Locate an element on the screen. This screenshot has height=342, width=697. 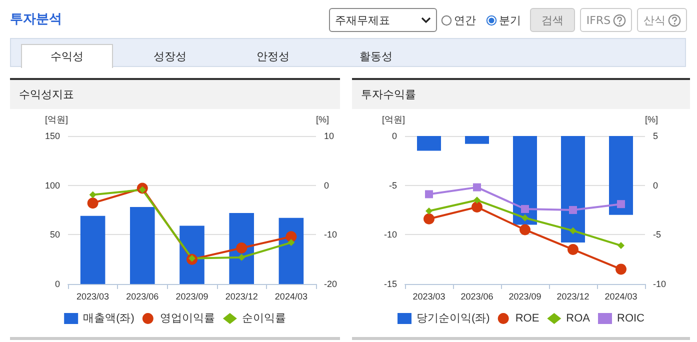
text: 주재무제표 is located at coordinates (362, 20).